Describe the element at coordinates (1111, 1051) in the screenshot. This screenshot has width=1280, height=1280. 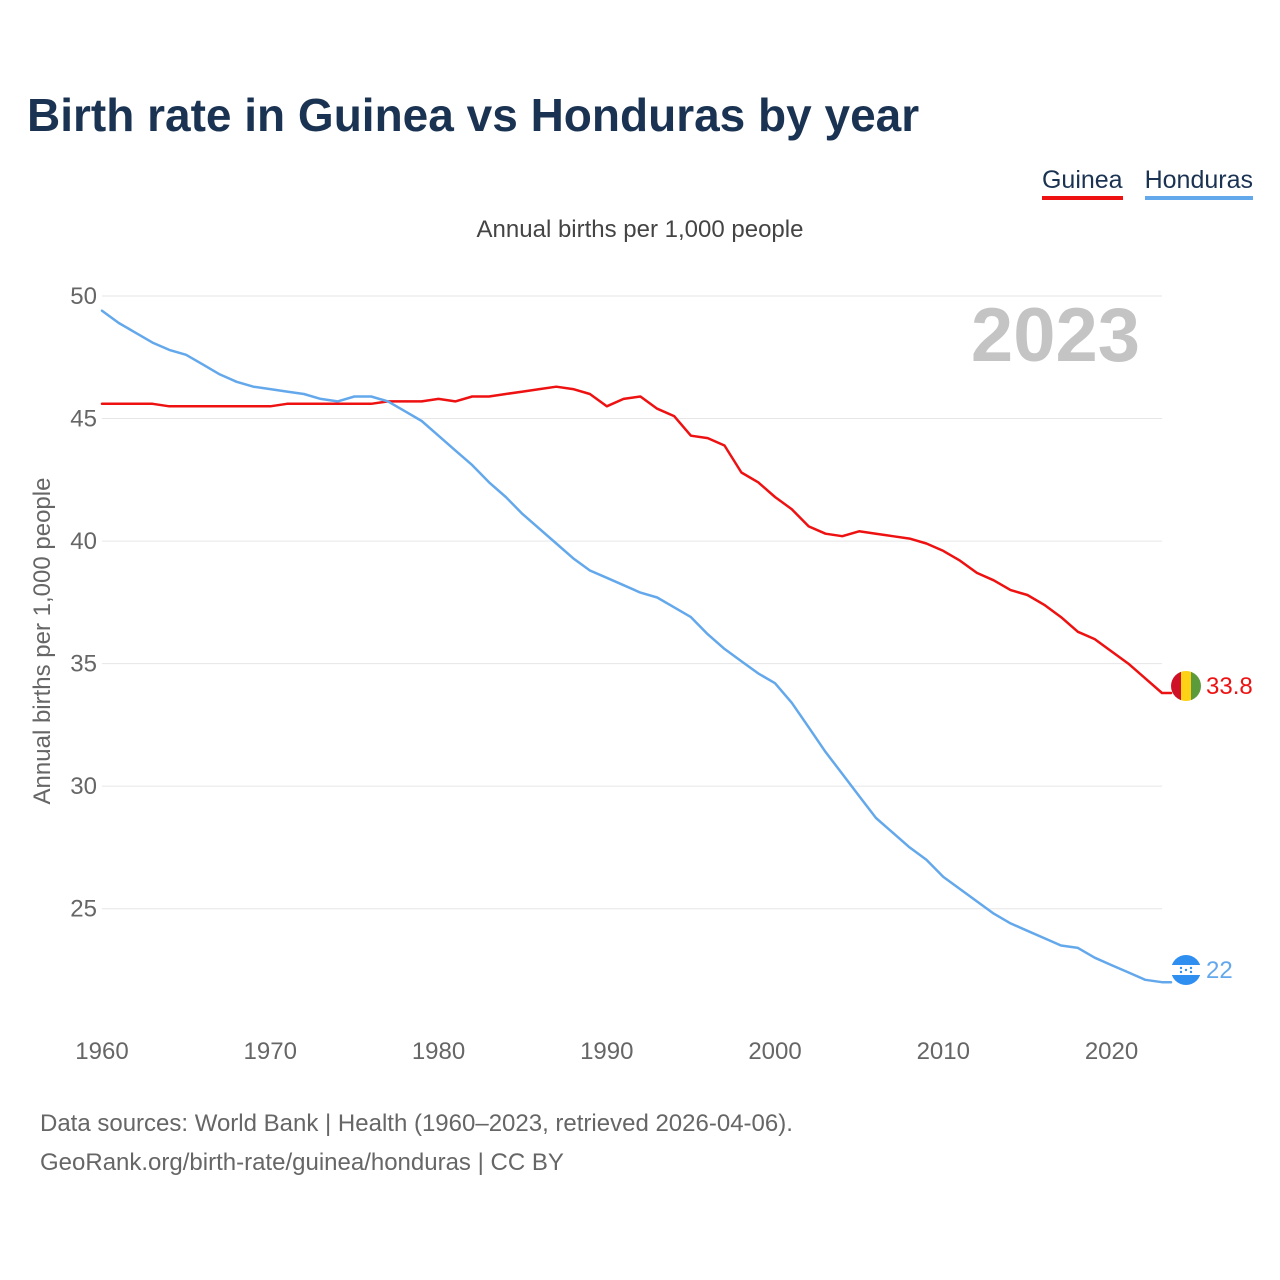
I see `x-tick-label-2020: 2020` at that location.